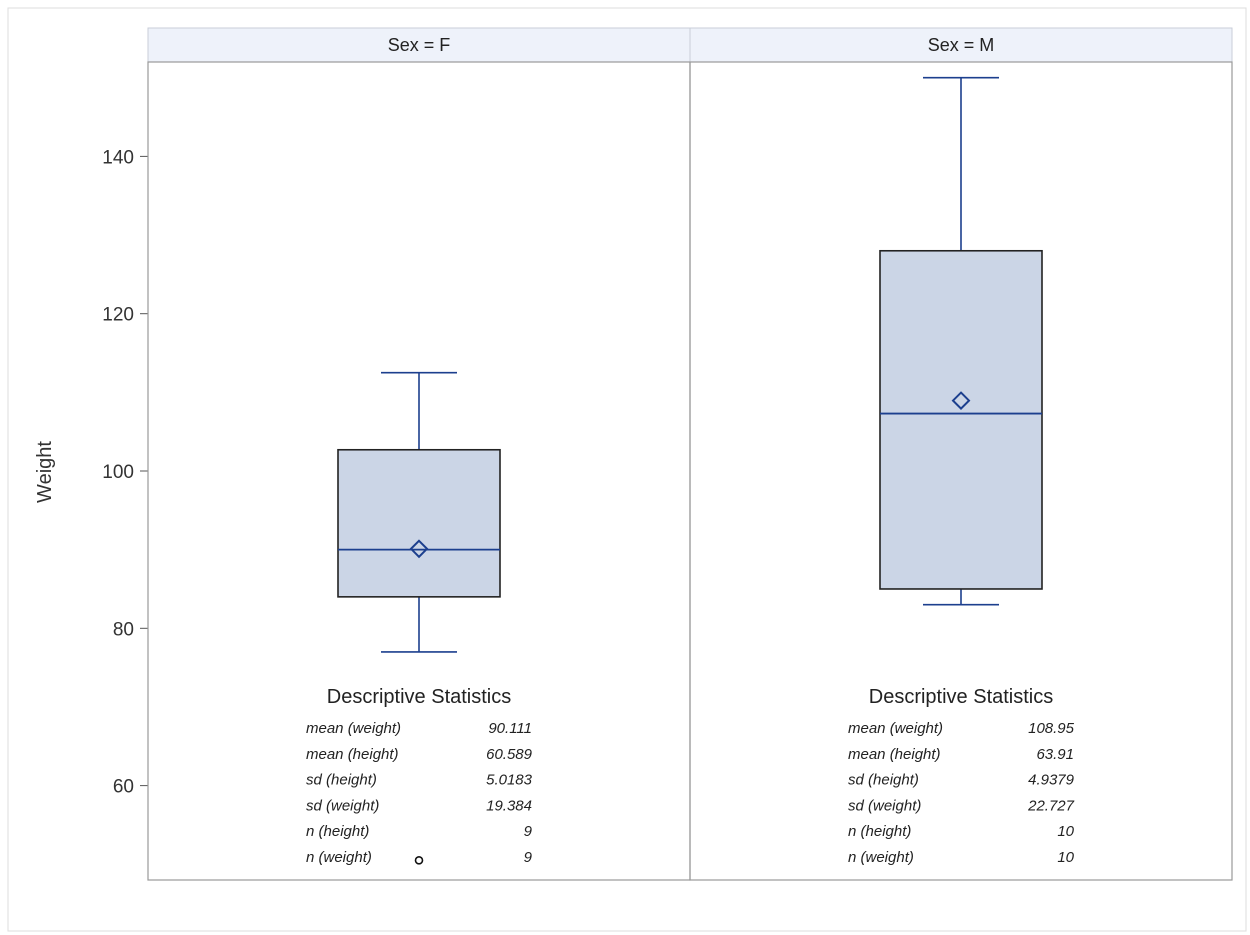 This screenshot has width=1250, height=935. I want to click on y-axis: 60 80 100 120 140, so click(125, 472).